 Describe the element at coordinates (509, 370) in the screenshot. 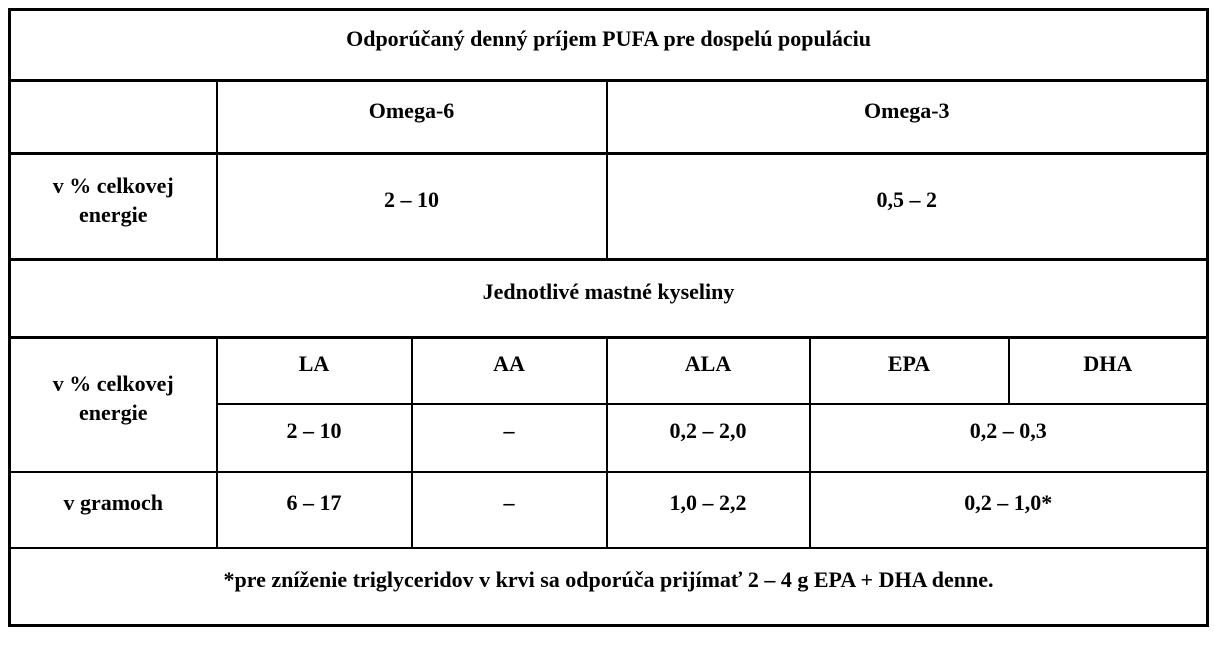

I see `col-header-aa: AA` at that location.